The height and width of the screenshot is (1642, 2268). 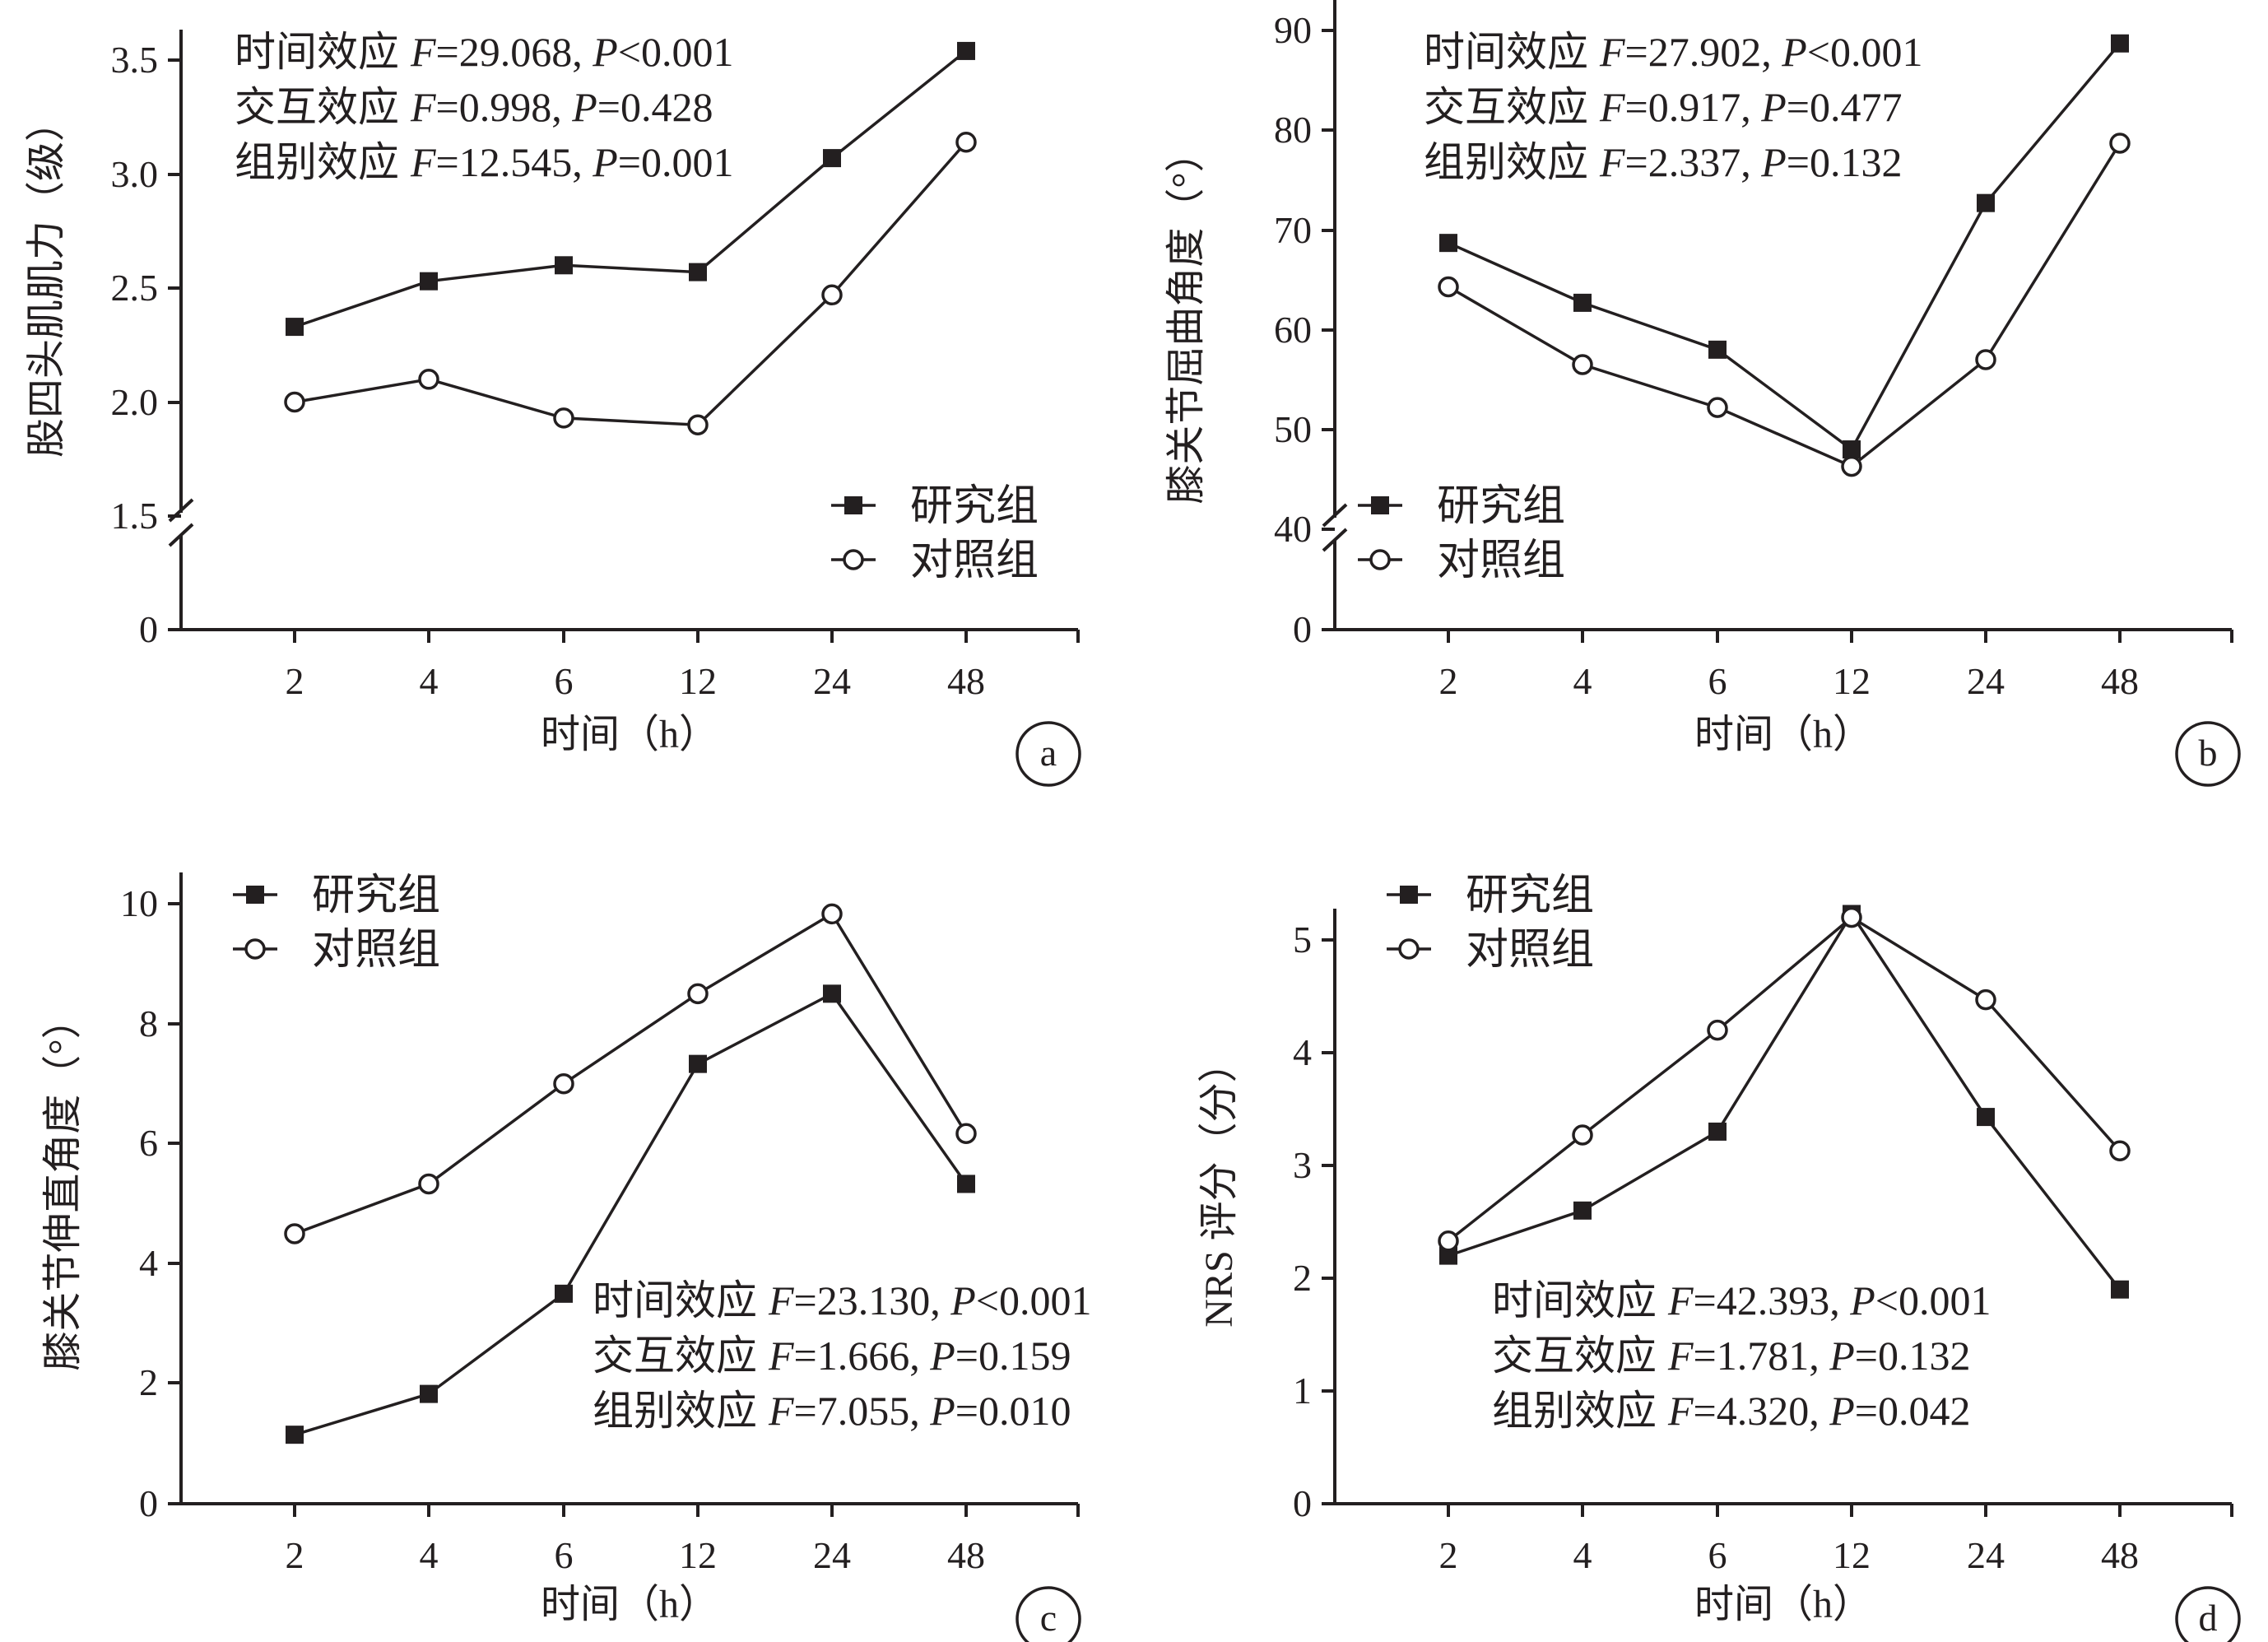 I want to click on y-tick-label: 6, so click(x=148, y=1143).